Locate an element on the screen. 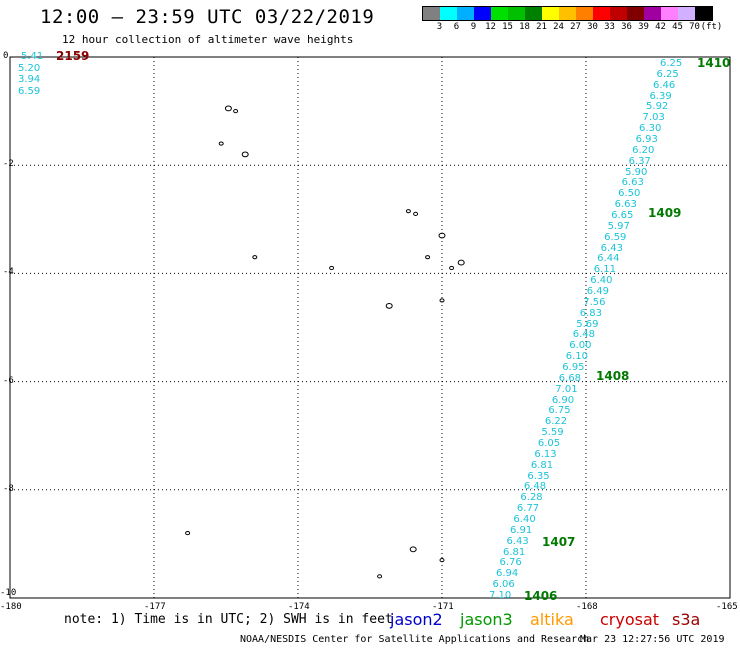 Image resolution: width=740 pixels, height=650 pixels. track-swh-value: 6.76 is located at coordinates (510, 563).